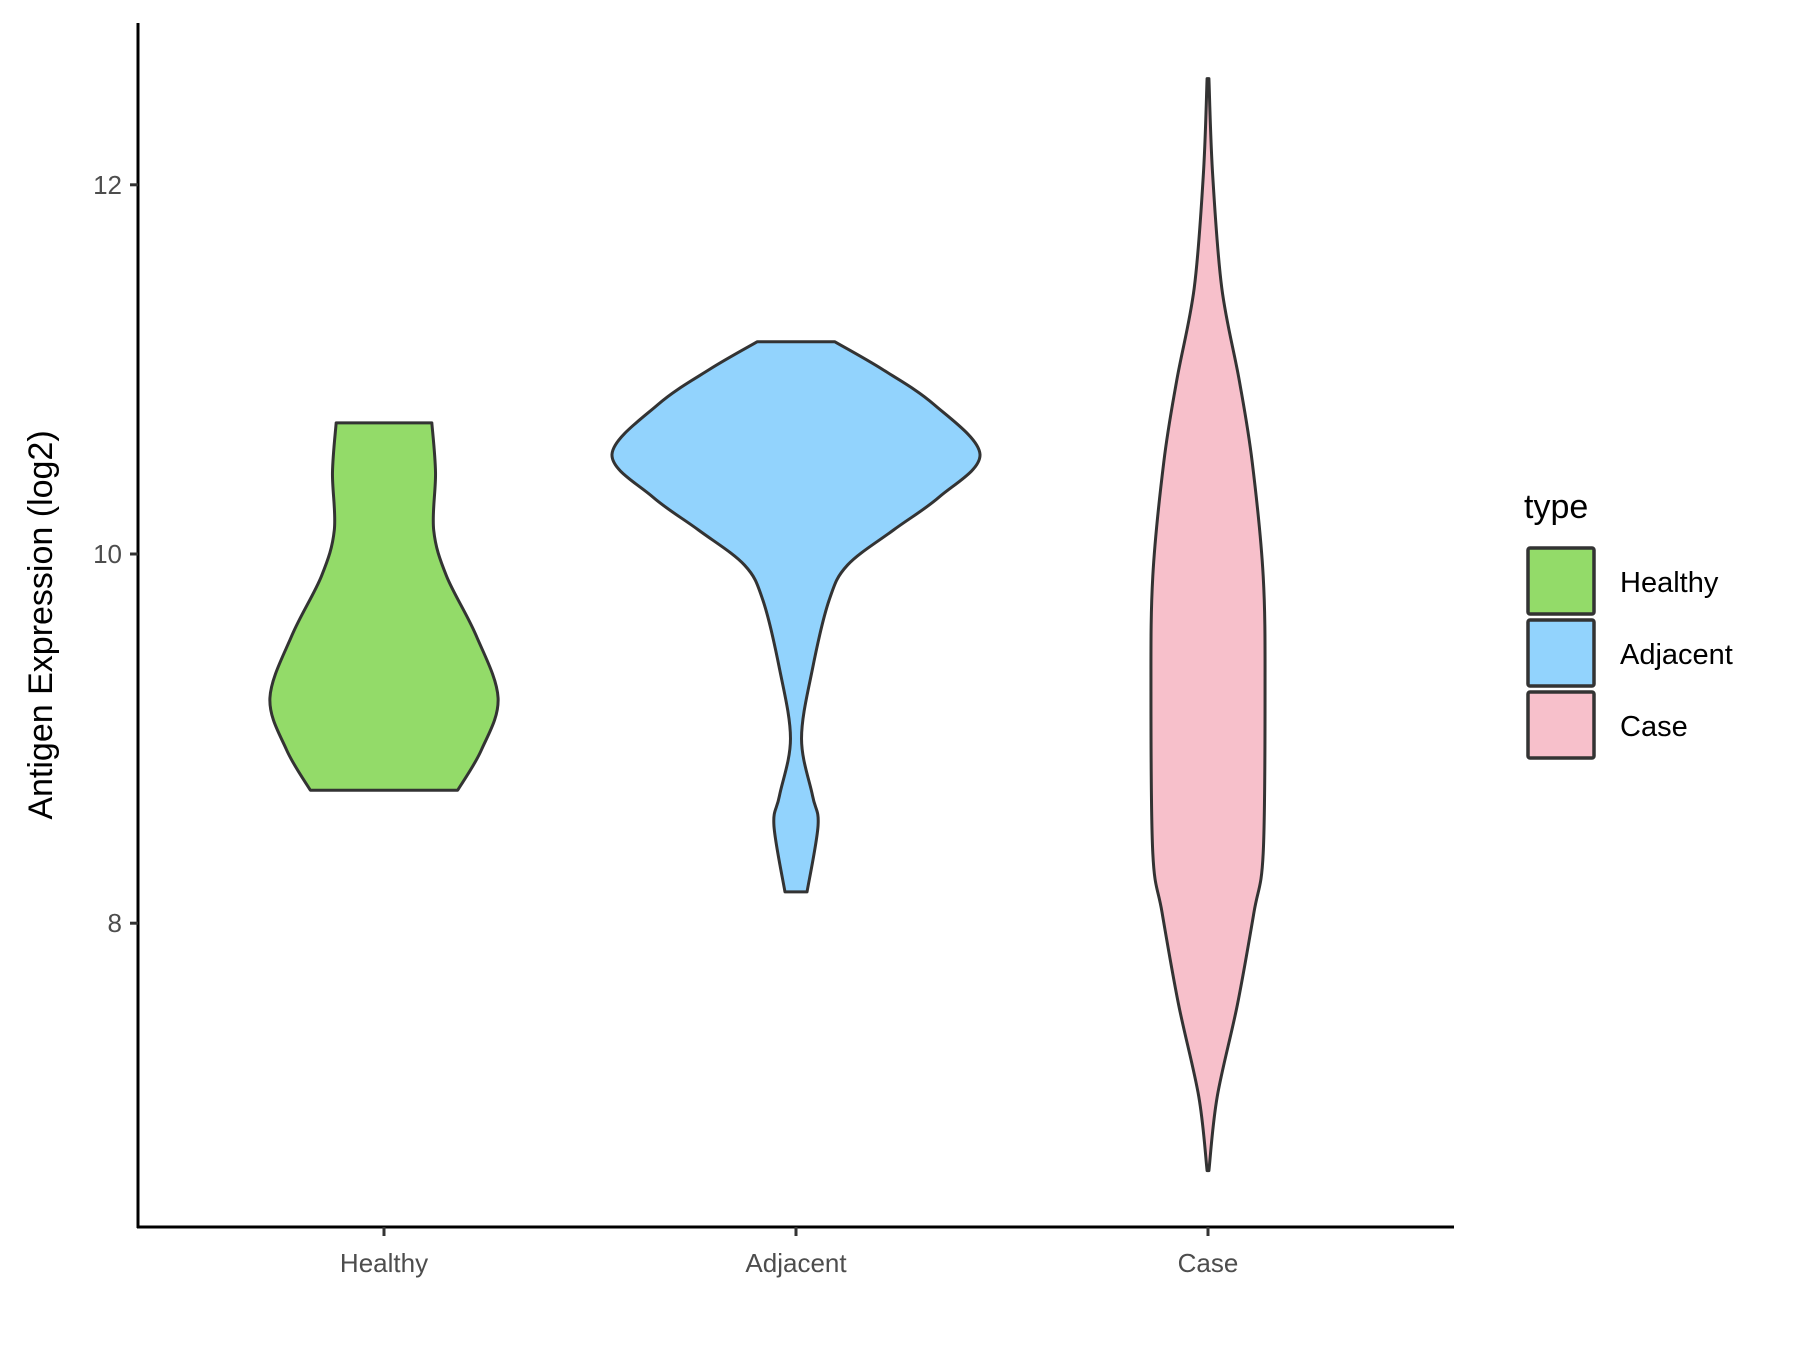 Image resolution: width=1800 pixels, height=1350 pixels. What do you see at coordinates (1561, 725) in the screenshot?
I see `legend-swatch-case` at bounding box center [1561, 725].